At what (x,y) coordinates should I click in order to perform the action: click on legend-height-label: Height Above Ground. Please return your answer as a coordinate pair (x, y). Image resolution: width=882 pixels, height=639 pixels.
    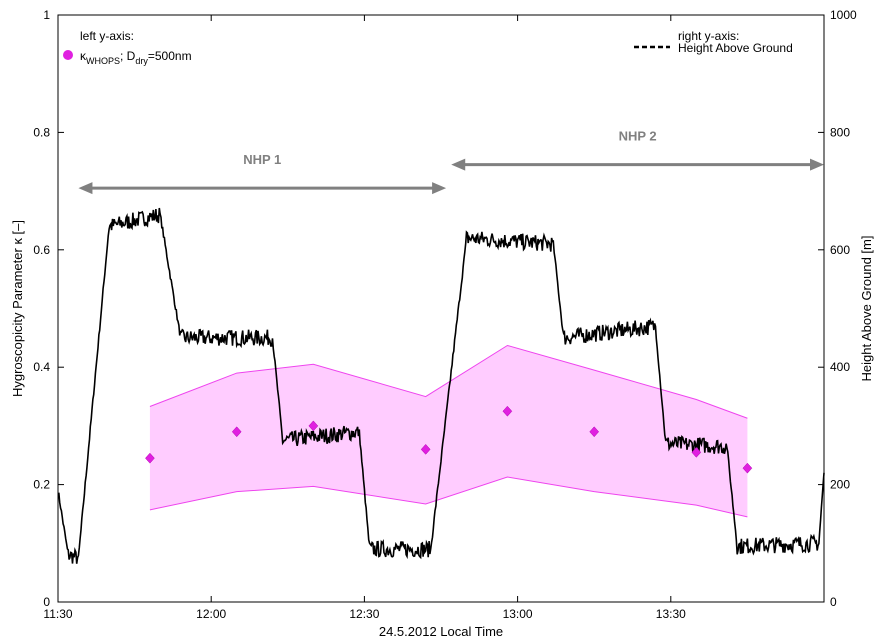
    Looking at the image, I should click on (735, 48).